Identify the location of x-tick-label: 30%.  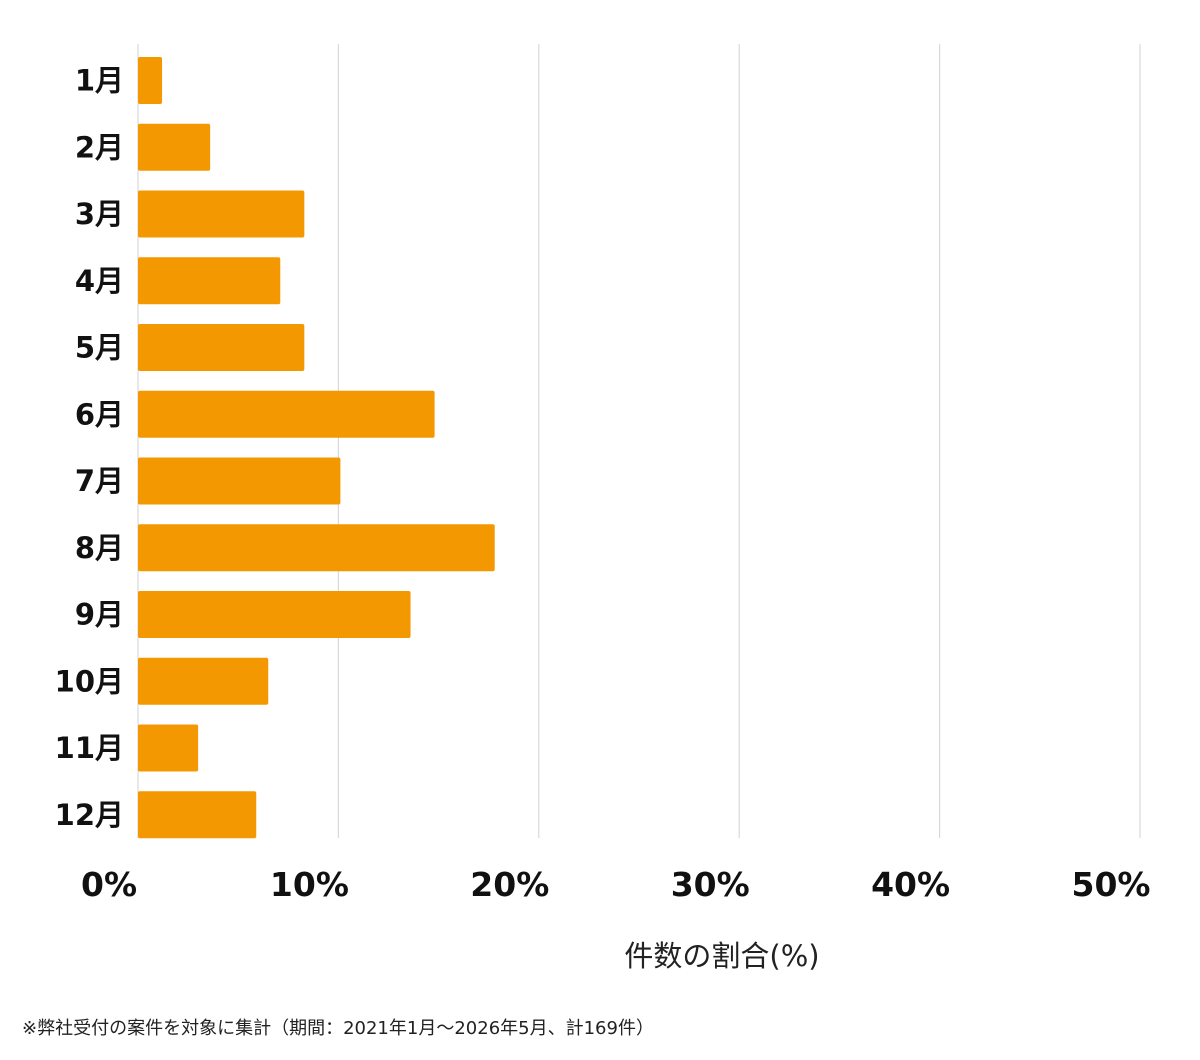
(710, 884).